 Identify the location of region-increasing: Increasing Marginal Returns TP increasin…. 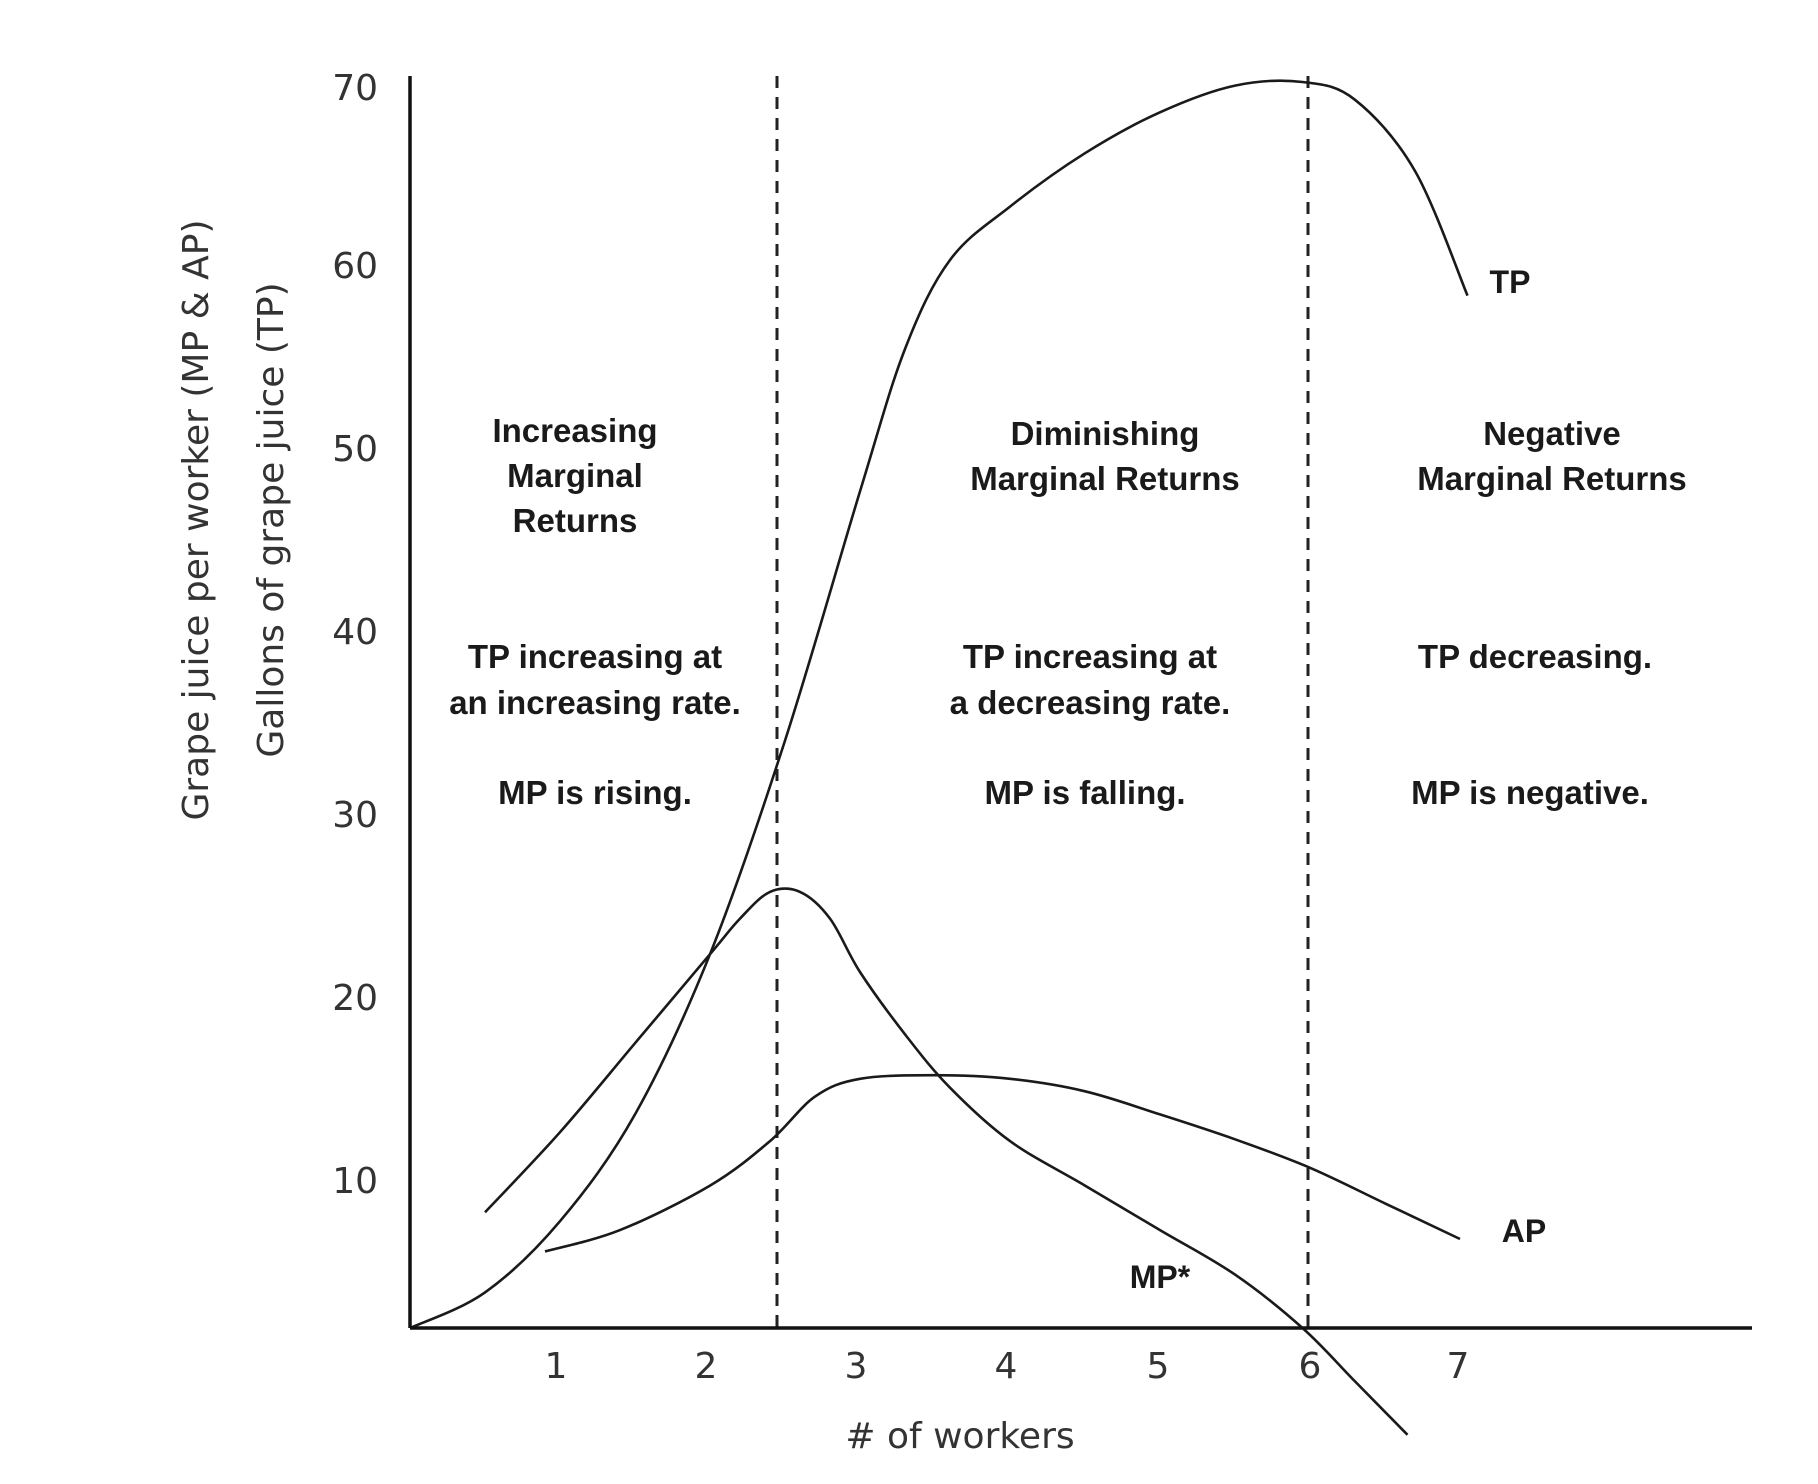
(595, 611).